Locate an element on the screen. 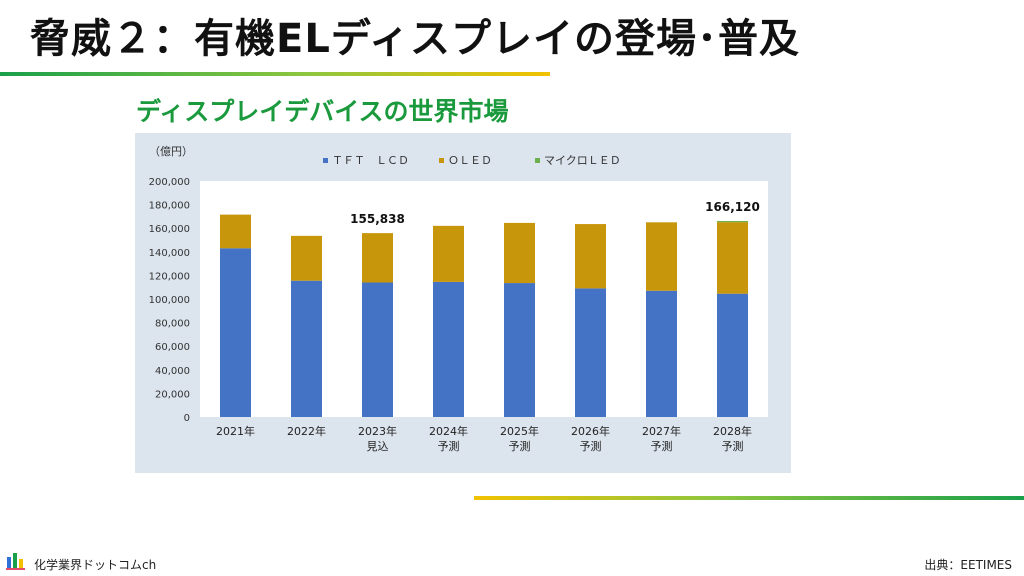 Image resolution: width=1024 pixels, height=576 pixels. legend-label: ＯＬＥＤ is located at coordinates (470, 160).